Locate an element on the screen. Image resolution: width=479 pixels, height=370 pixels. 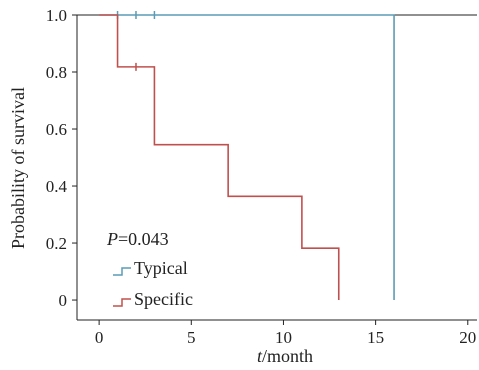
x-tick-label: 10 is located at coordinates (283, 337).